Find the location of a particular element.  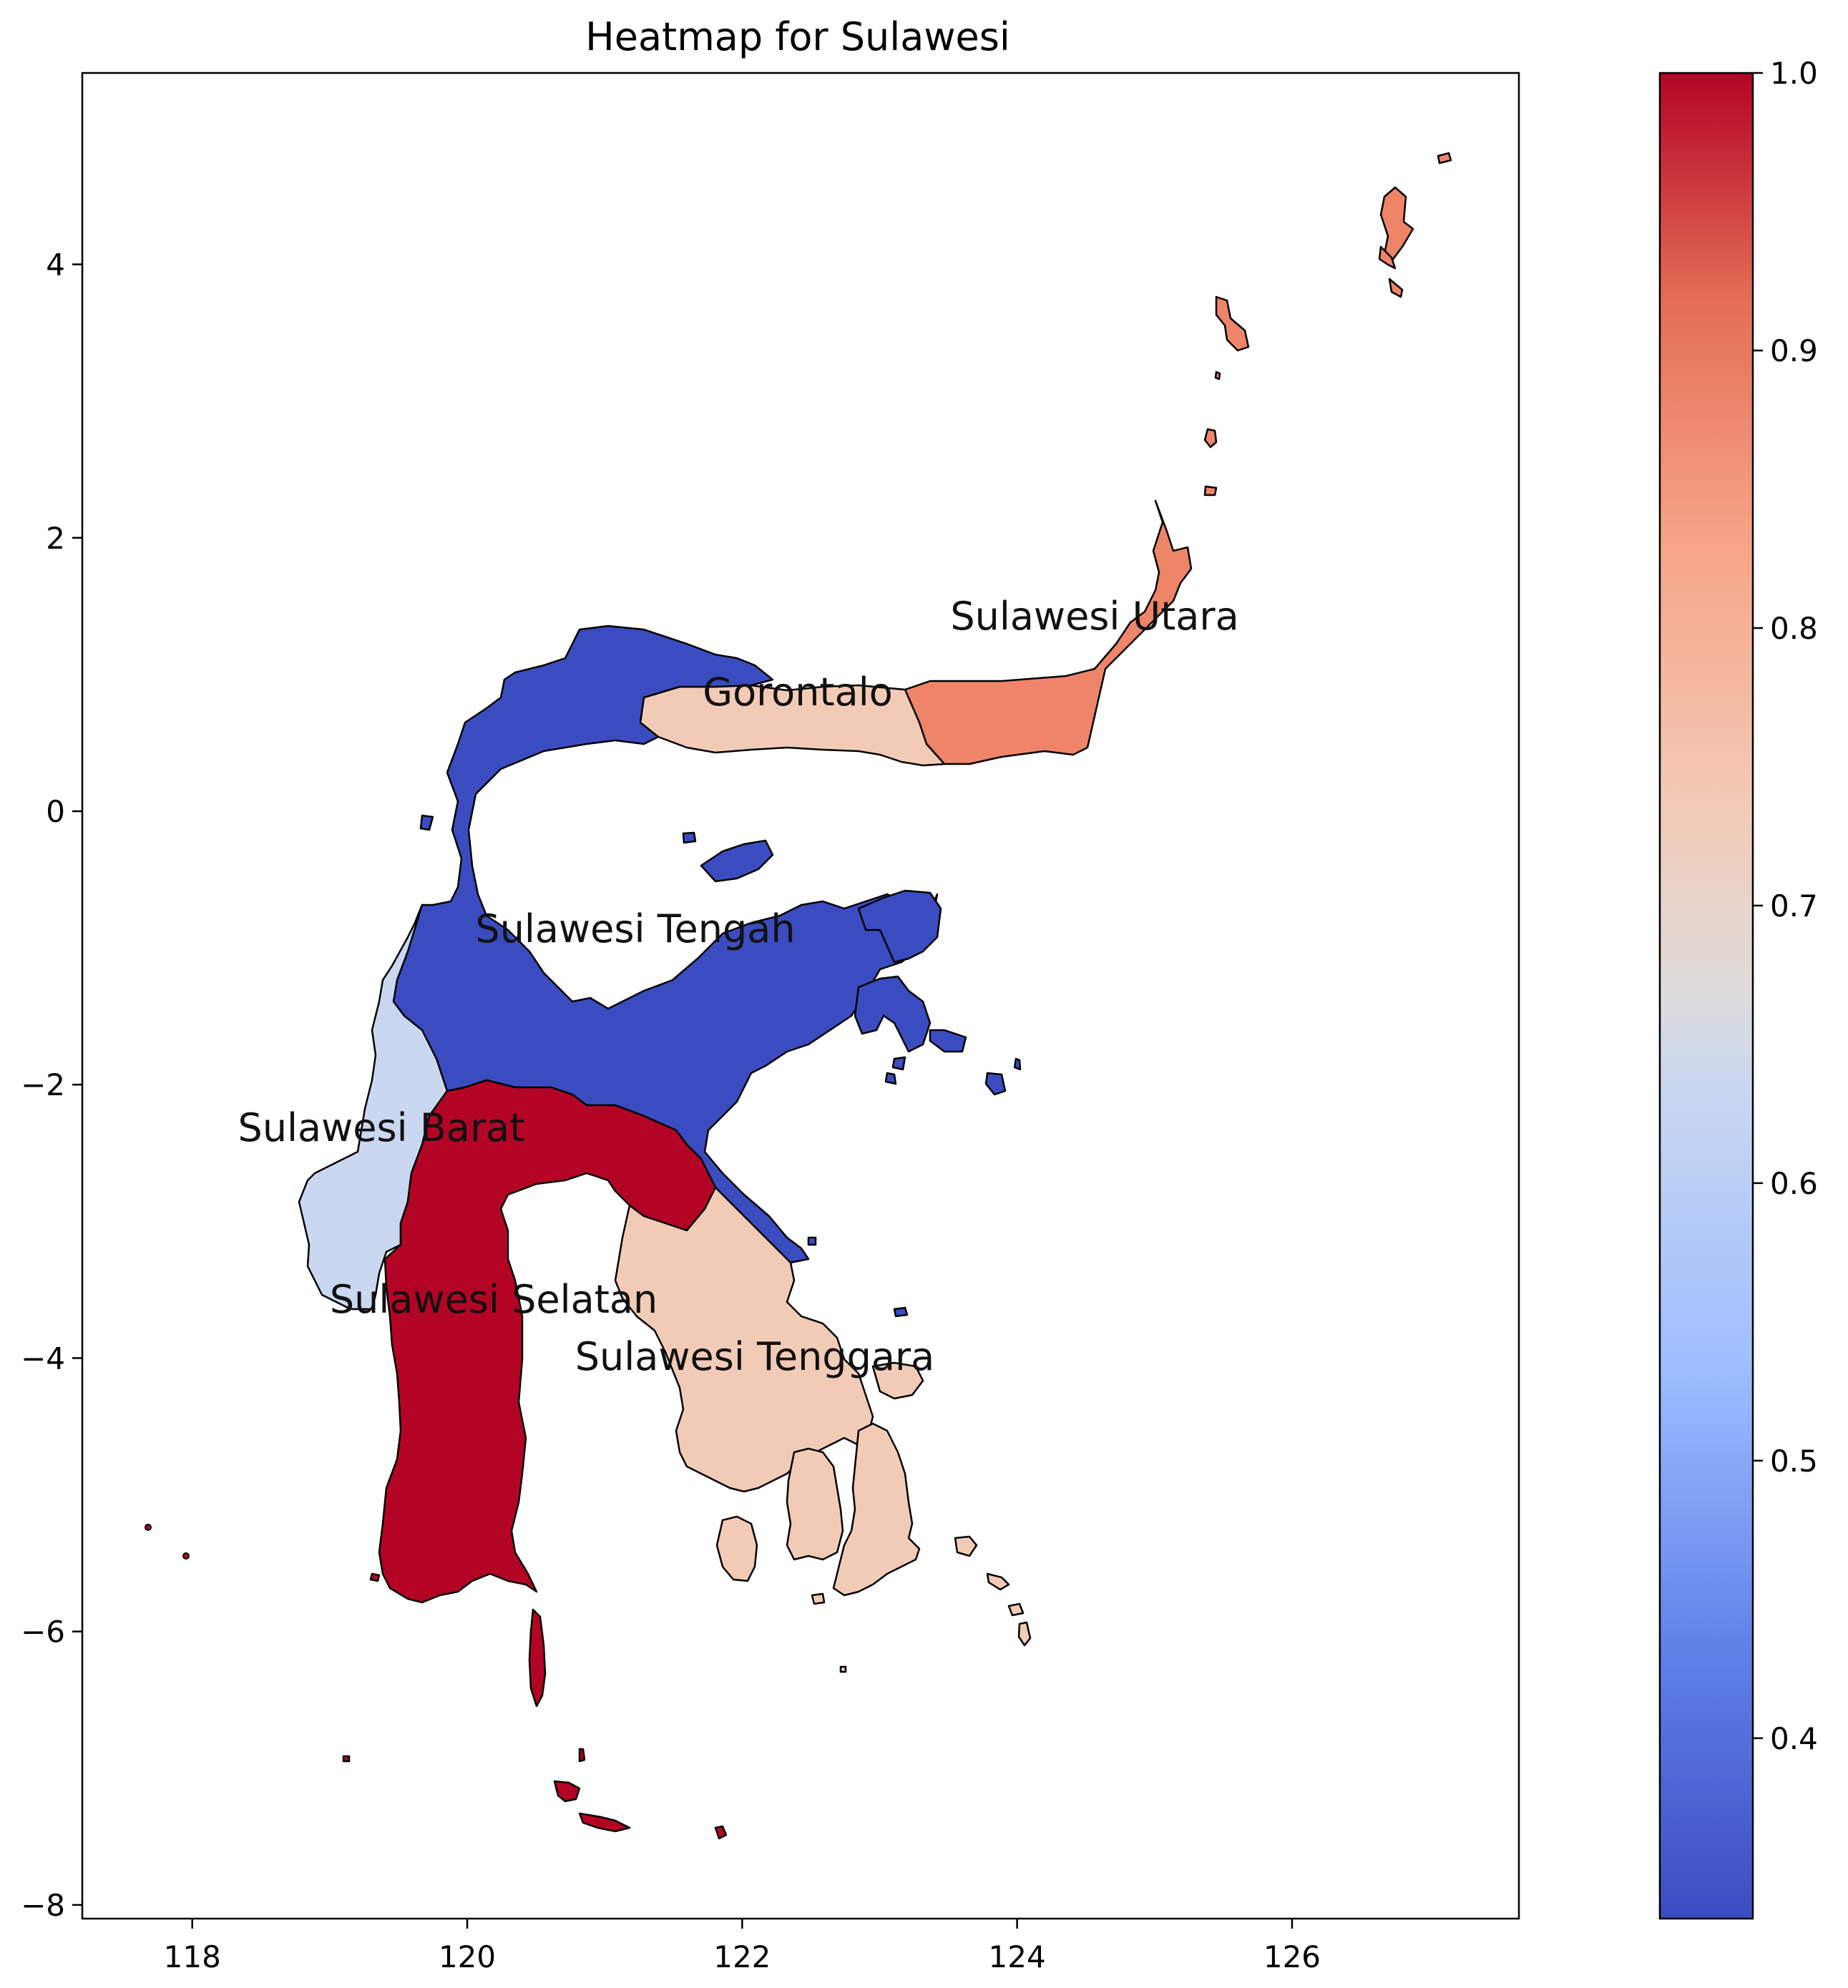

x-tick-label: 122 is located at coordinates (742, 1956).